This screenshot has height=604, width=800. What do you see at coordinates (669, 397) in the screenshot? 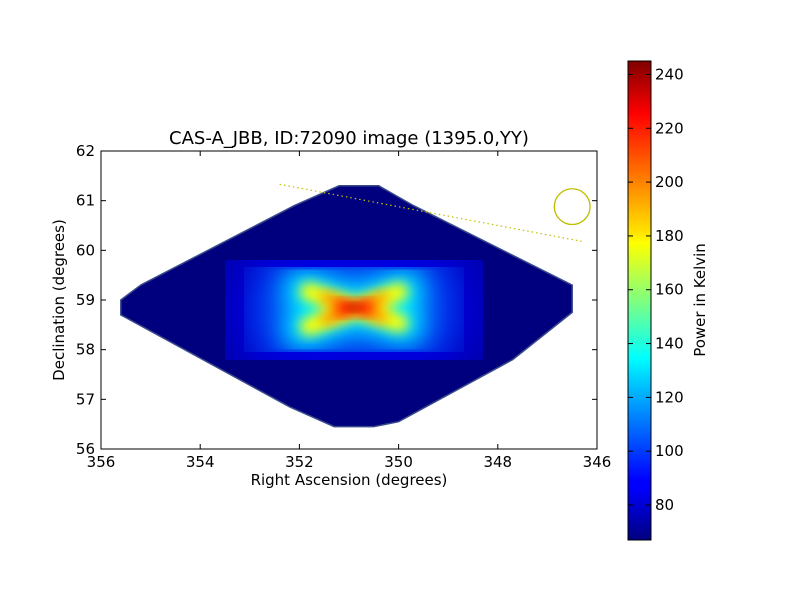
I see `colorbar-tick-label: 120` at bounding box center [669, 397].